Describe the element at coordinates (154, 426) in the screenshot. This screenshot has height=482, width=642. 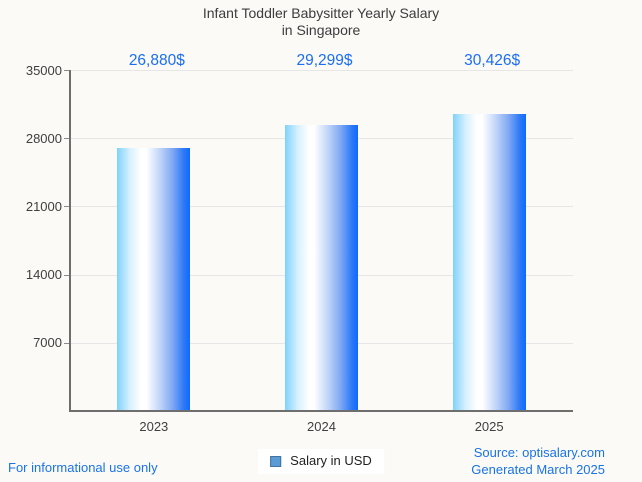
I see `x-tick-label-2023: 2023` at that location.